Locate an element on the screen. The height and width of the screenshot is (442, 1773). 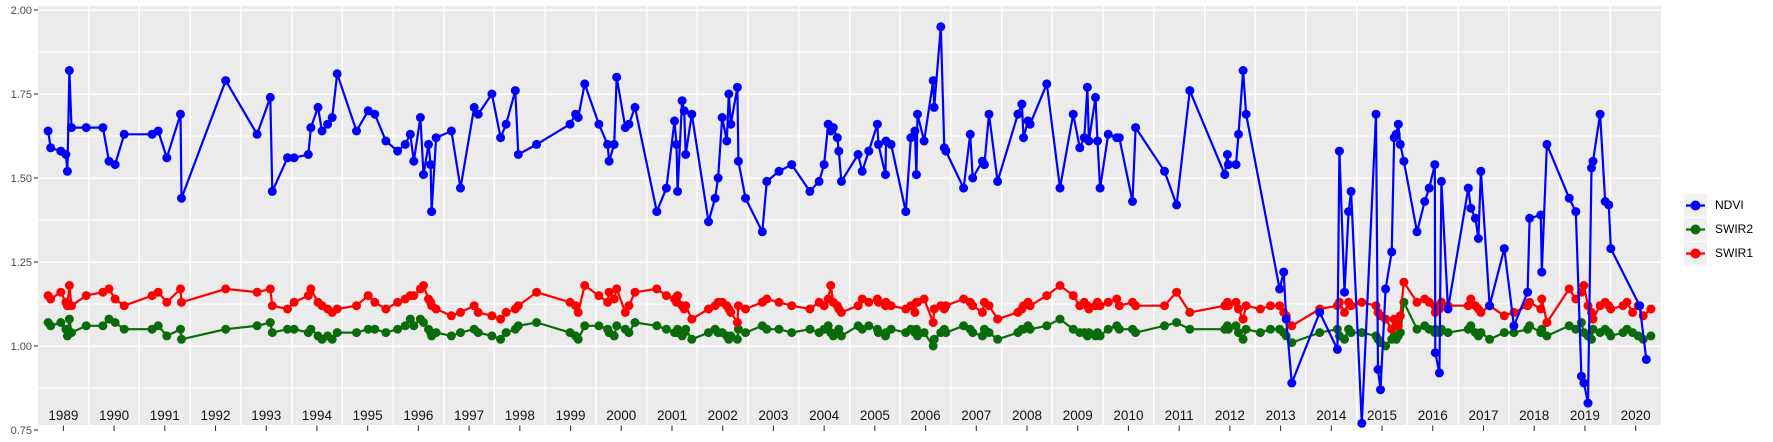
y-axis-label: 1.75 is located at coordinates (21, 95).